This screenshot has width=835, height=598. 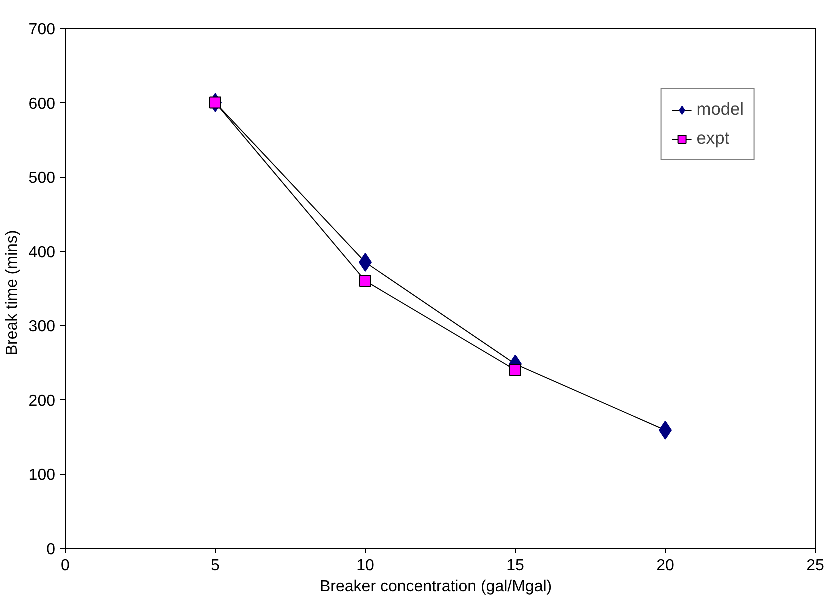 What do you see at coordinates (713, 138) in the screenshot?
I see `legend-label: expt` at bounding box center [713, 138].